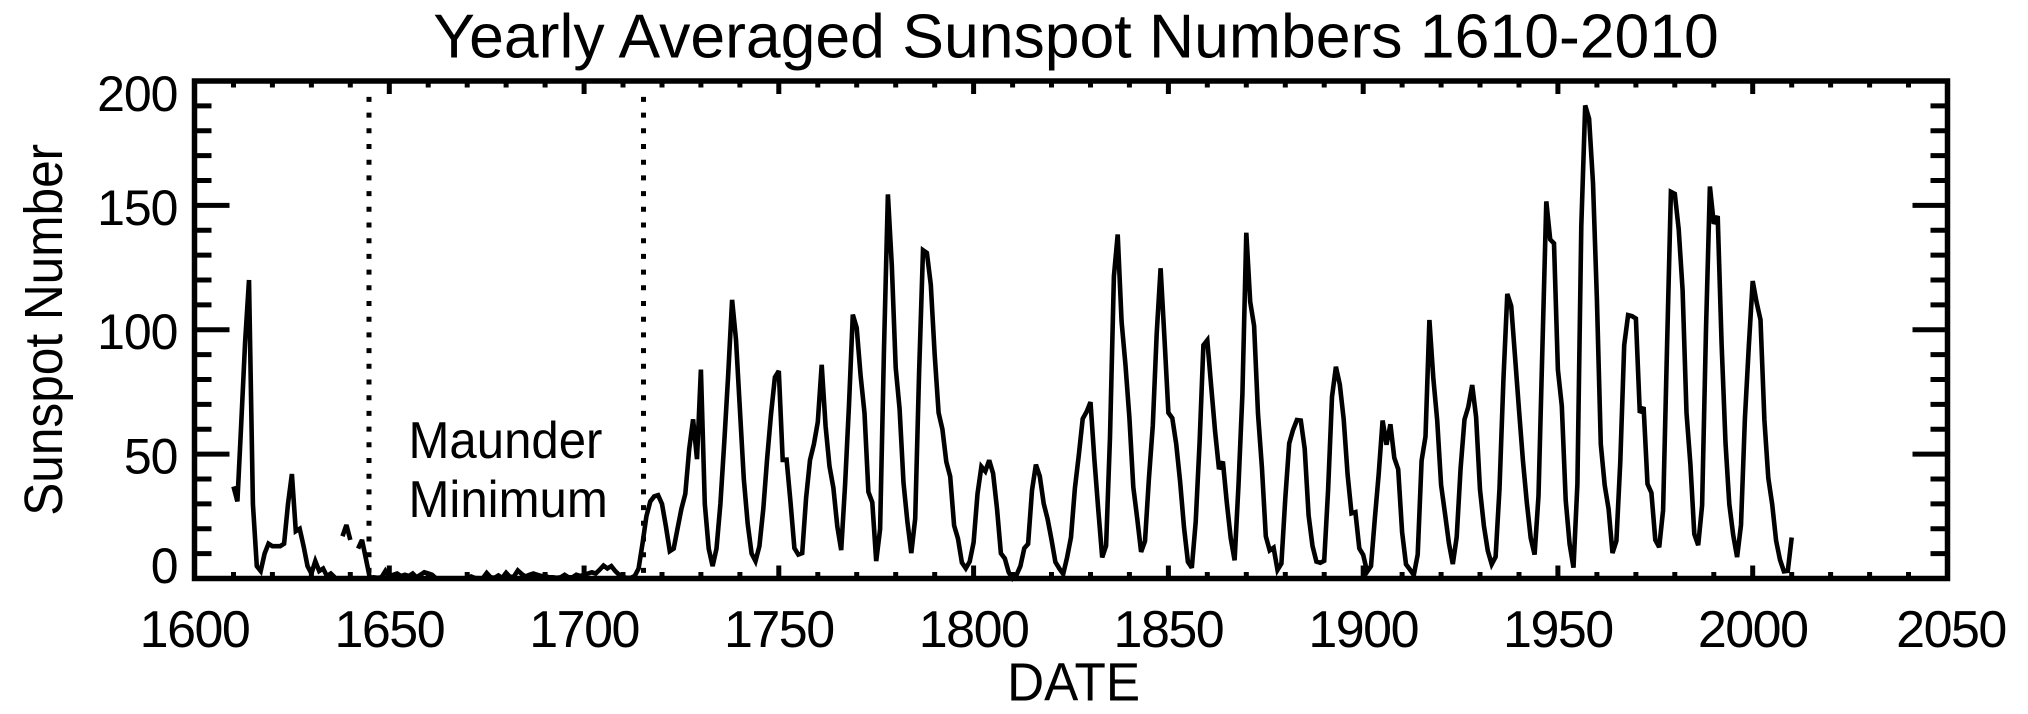 This screenshot has width=2028, height=714. I want to click on svg-text: 1900, so click(1363, 630).